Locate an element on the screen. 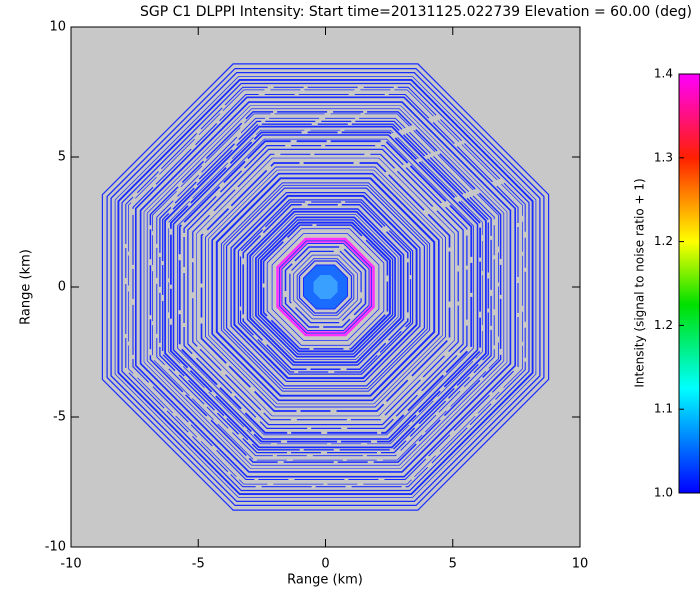 This screenshot has height=600, width=700. x-axis-label: Range (km) is located at coordinates (325, 580).